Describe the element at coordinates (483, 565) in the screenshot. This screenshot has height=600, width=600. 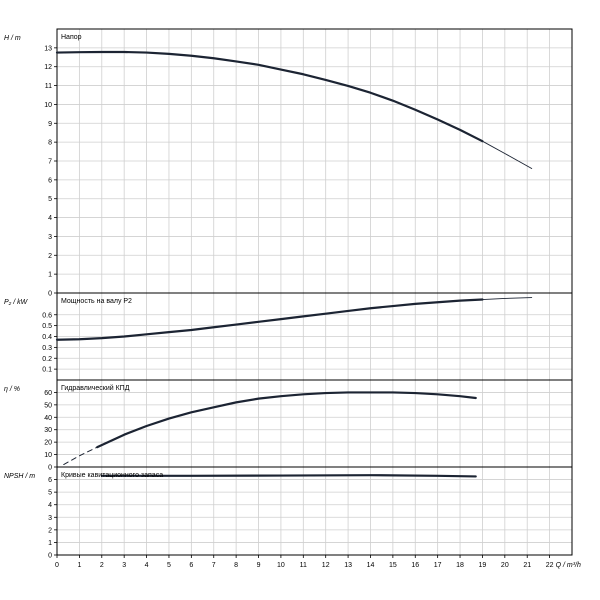
I see `xtick-label-19: 19` at that location.